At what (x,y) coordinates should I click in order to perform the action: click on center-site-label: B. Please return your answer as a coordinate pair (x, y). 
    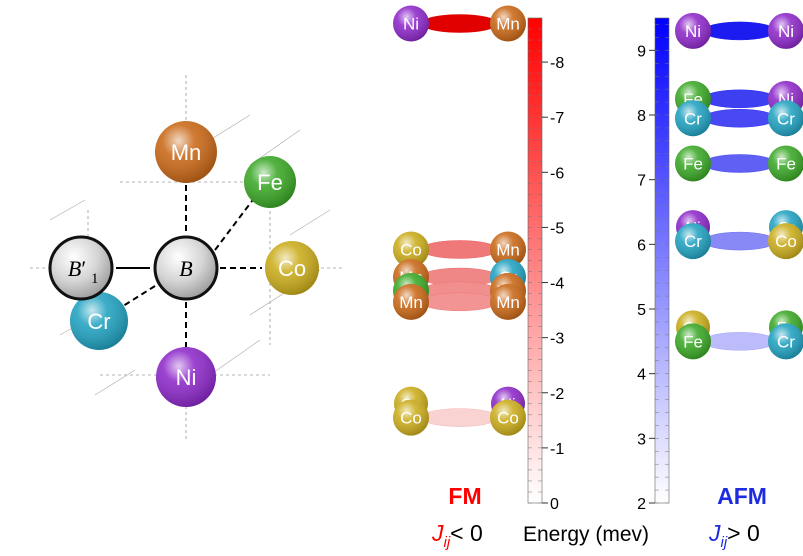
    Looking at the image, I should click on (185, 268).